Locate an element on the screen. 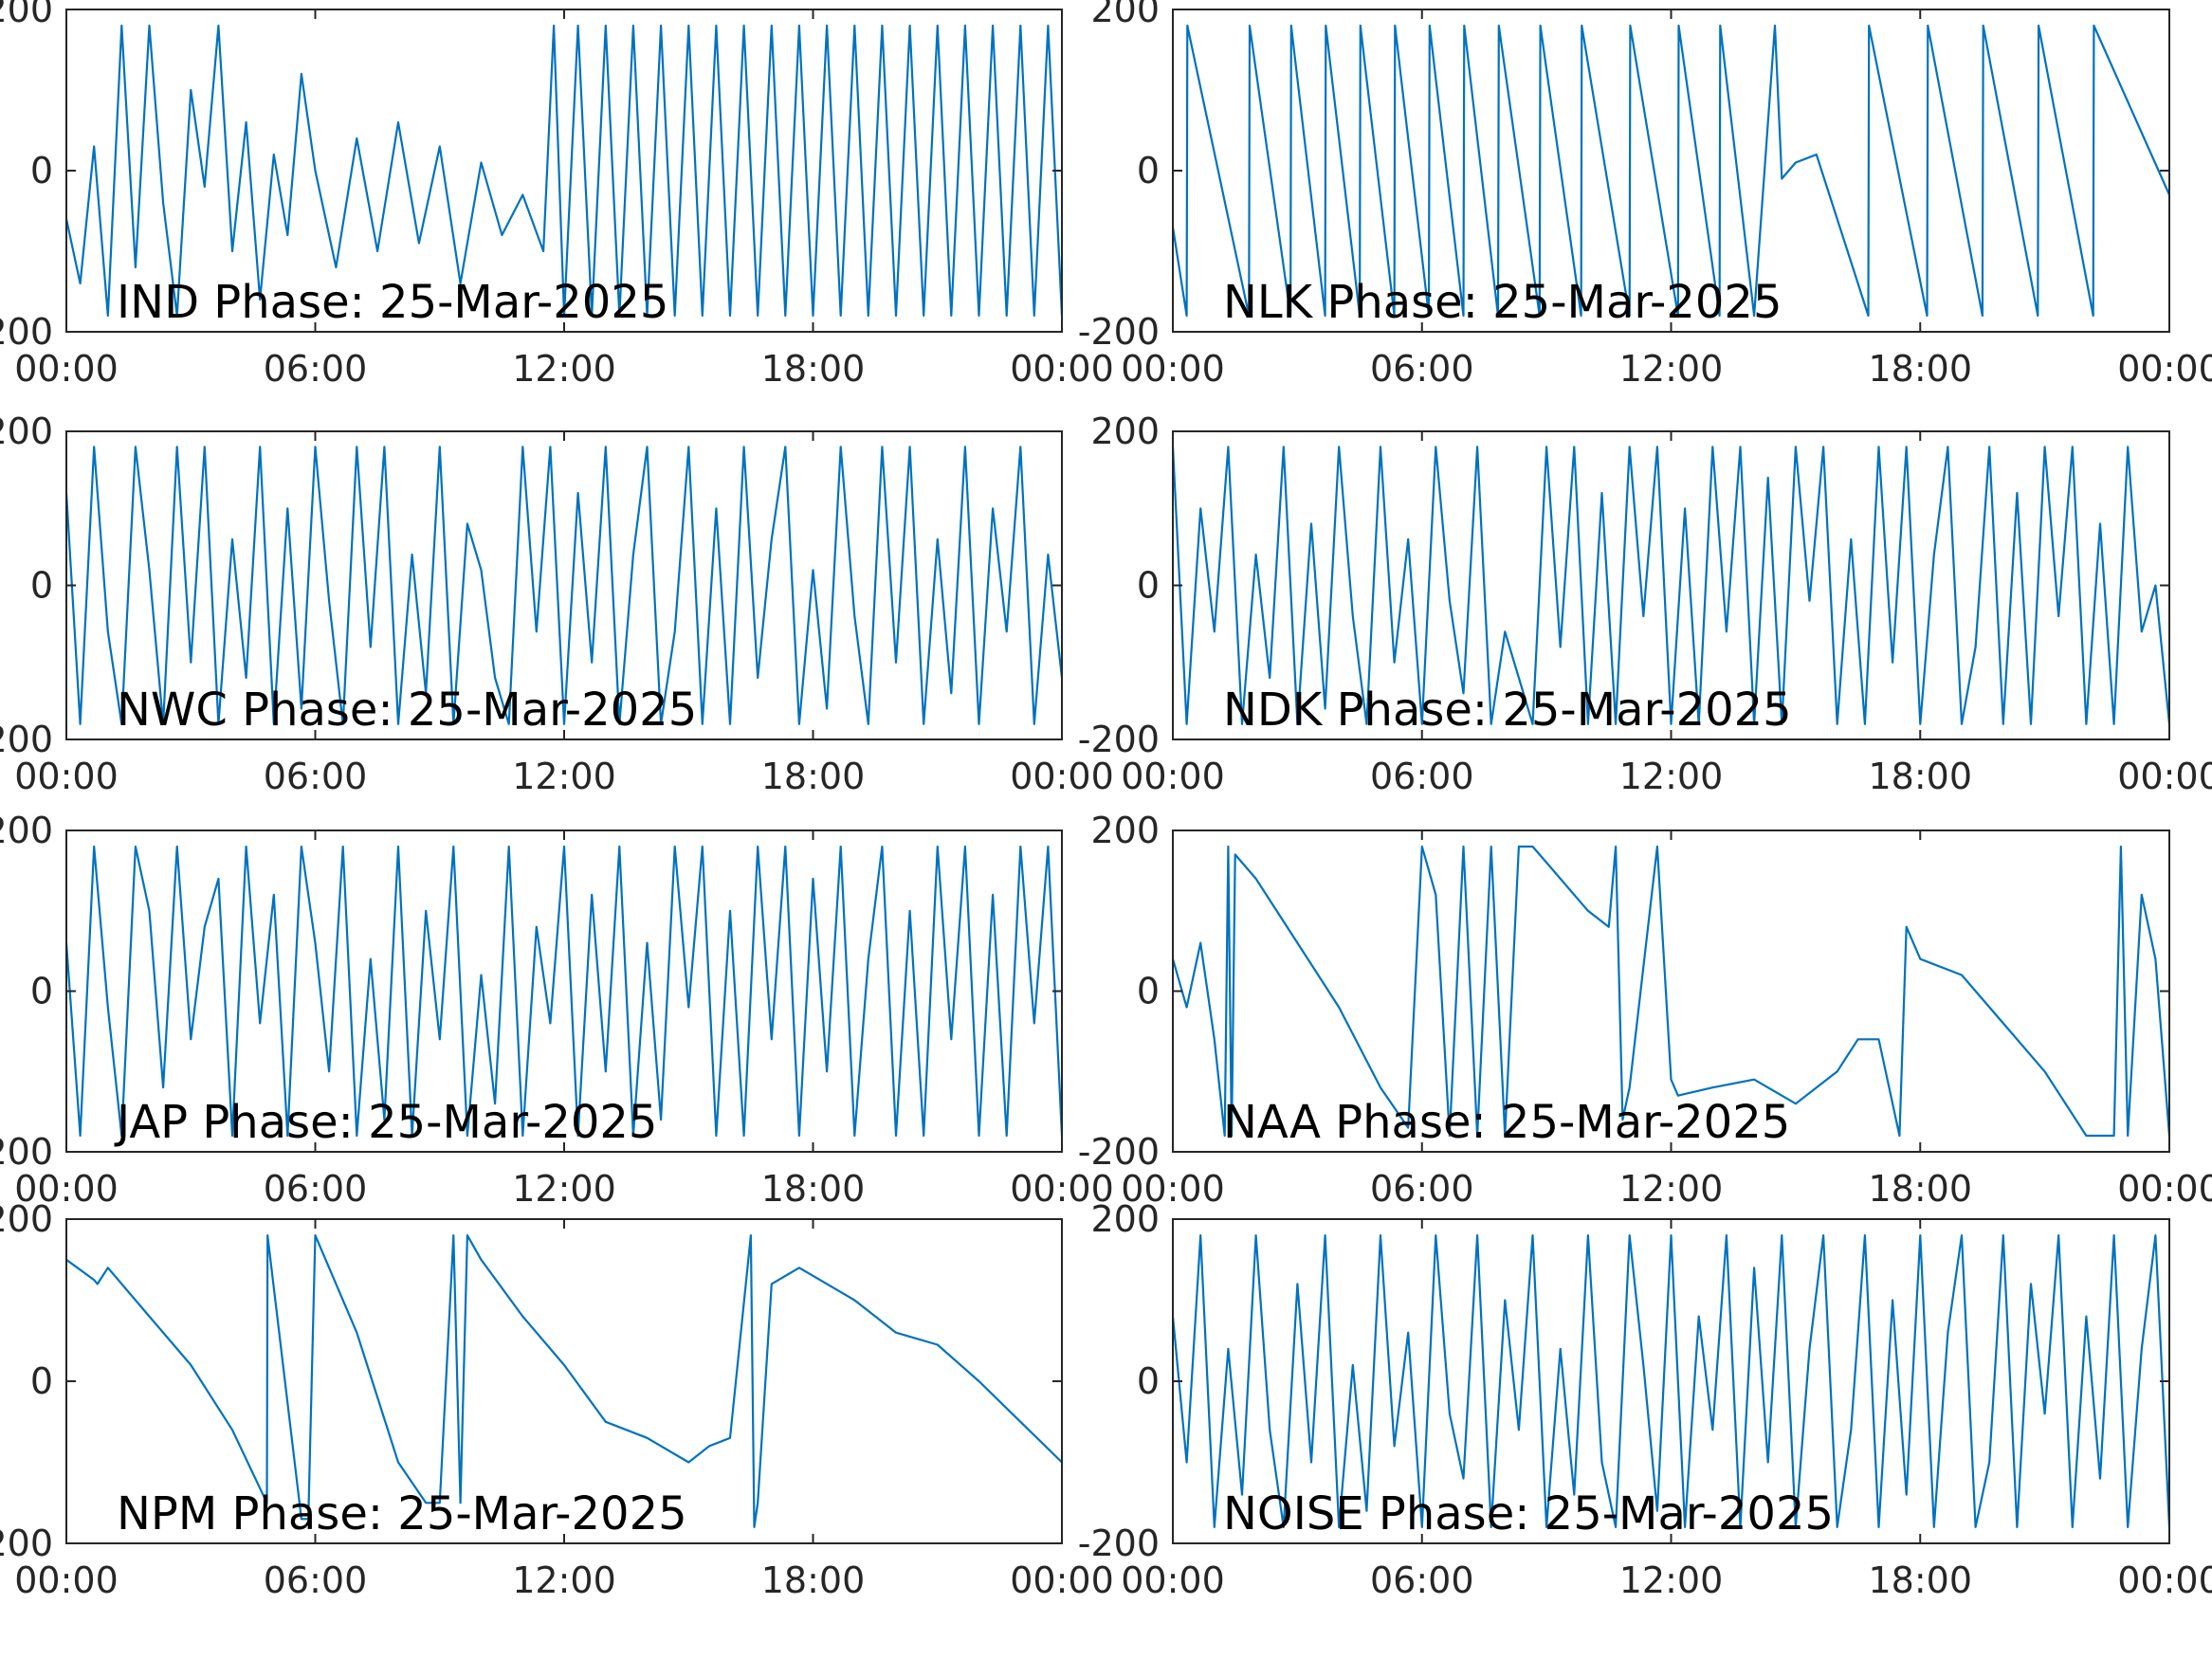 This screenshot has height=1659, width=2212. panel-title: IND Phase: 25-Mar-2025 is located at coordinates (392, 302).